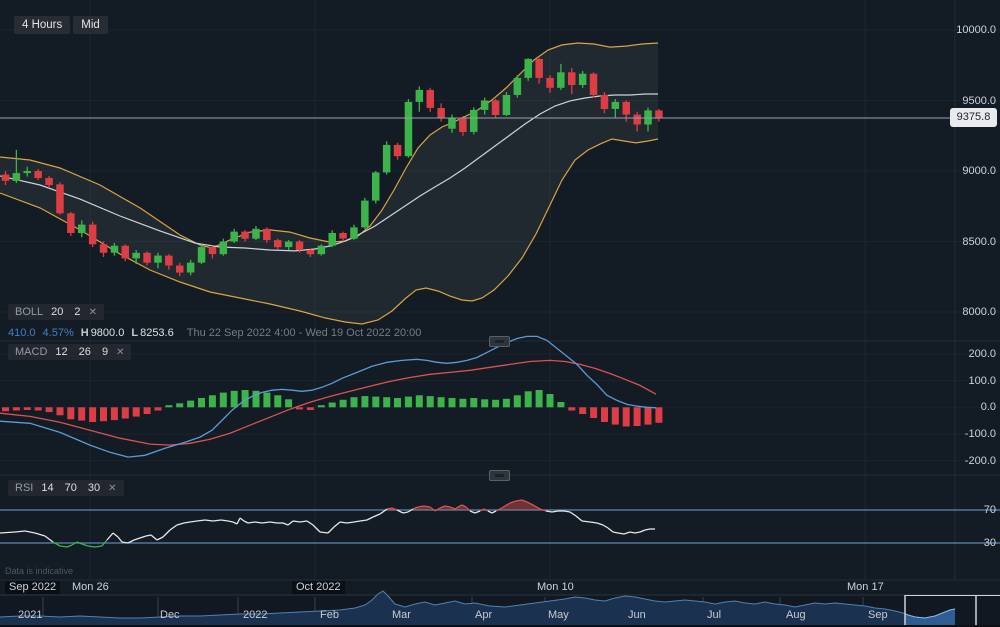  I want to click on rsi-indicator-pill: RSI 14 70 30 ✕, so click(66, 488).